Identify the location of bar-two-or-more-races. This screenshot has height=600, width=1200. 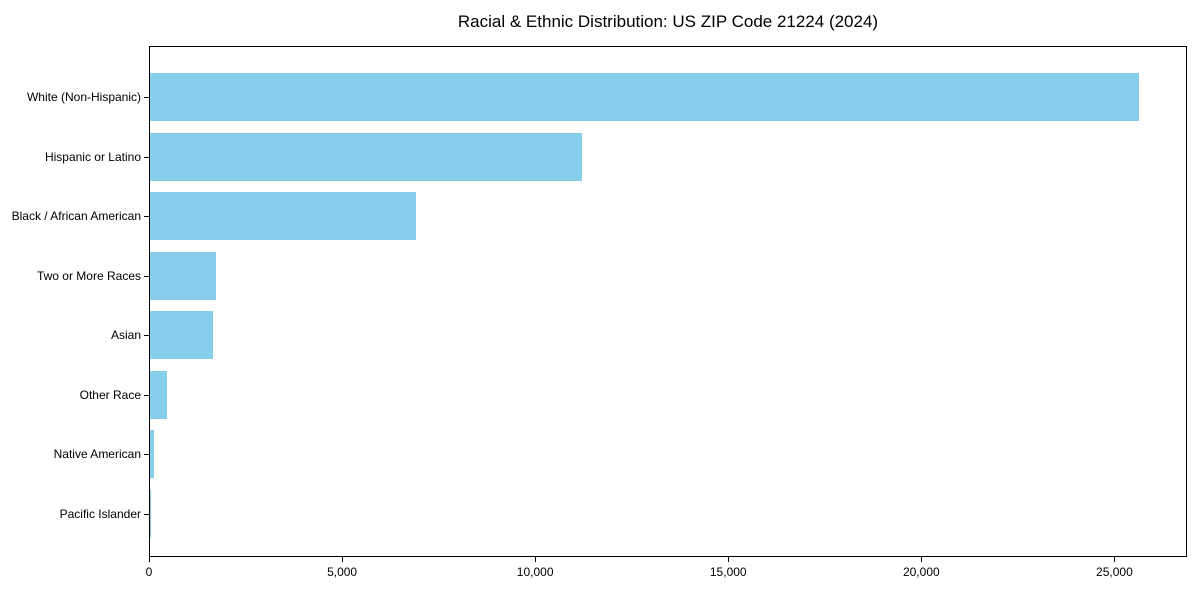
(183, 275).